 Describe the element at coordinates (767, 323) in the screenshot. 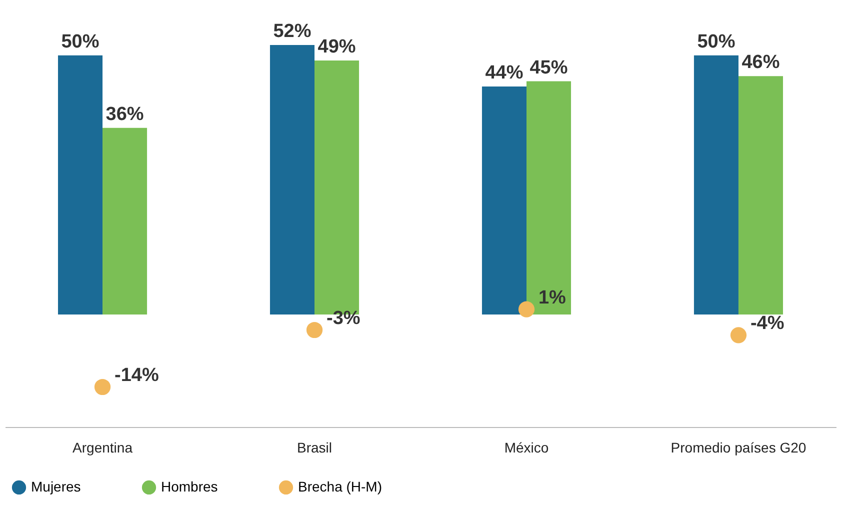

I see `data-label: -4%` at that location.